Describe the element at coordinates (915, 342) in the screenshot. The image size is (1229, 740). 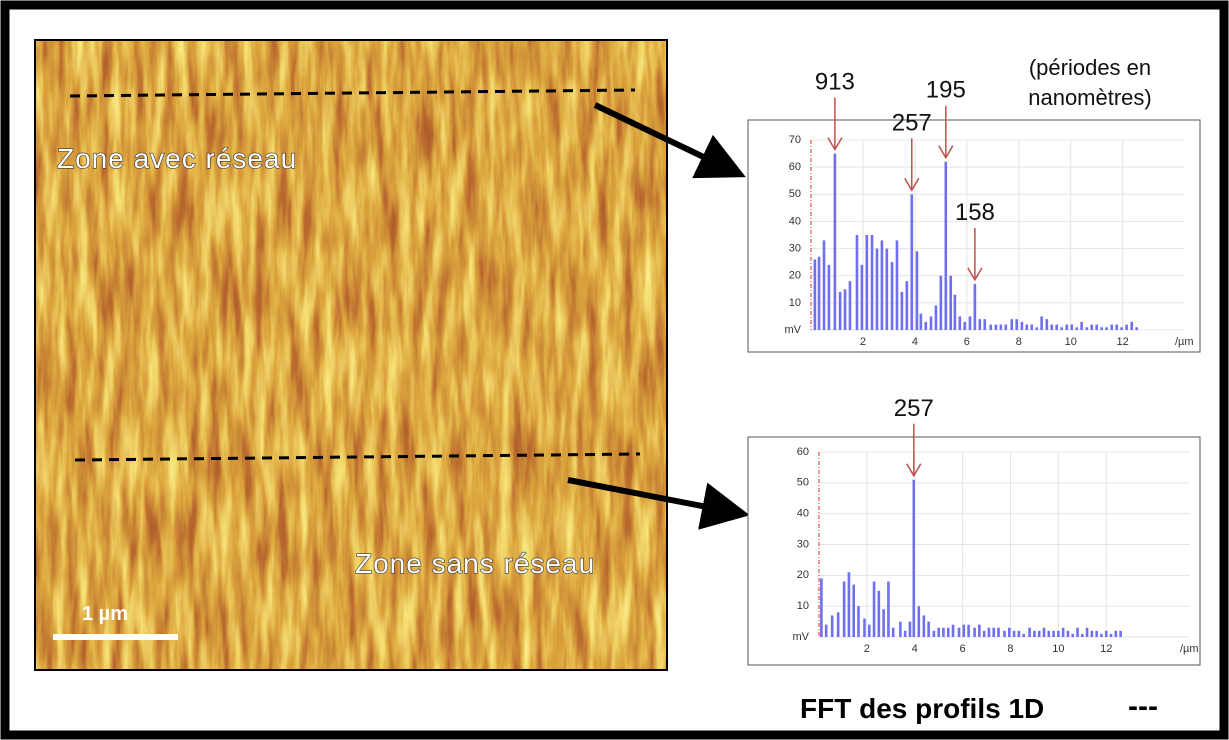
I see `x-tick-label: 4` at that location.